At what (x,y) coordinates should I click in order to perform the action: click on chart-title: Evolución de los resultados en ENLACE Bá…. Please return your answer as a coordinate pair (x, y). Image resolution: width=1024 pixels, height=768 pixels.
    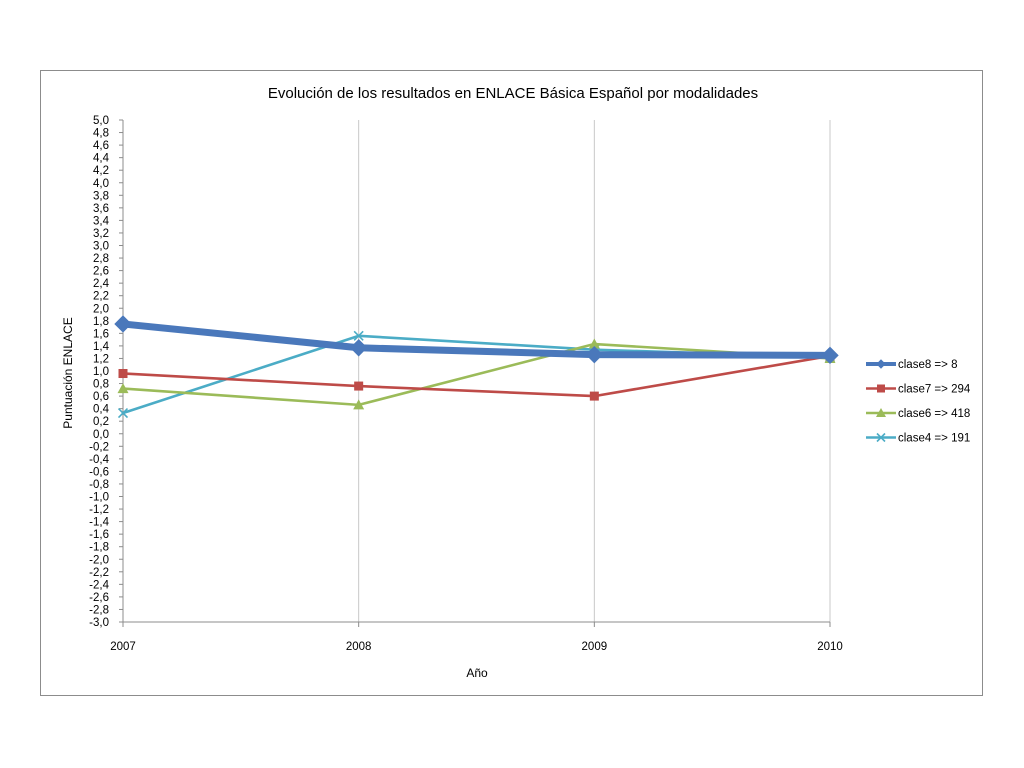
    Looking at the image, I should click on (513, 93).